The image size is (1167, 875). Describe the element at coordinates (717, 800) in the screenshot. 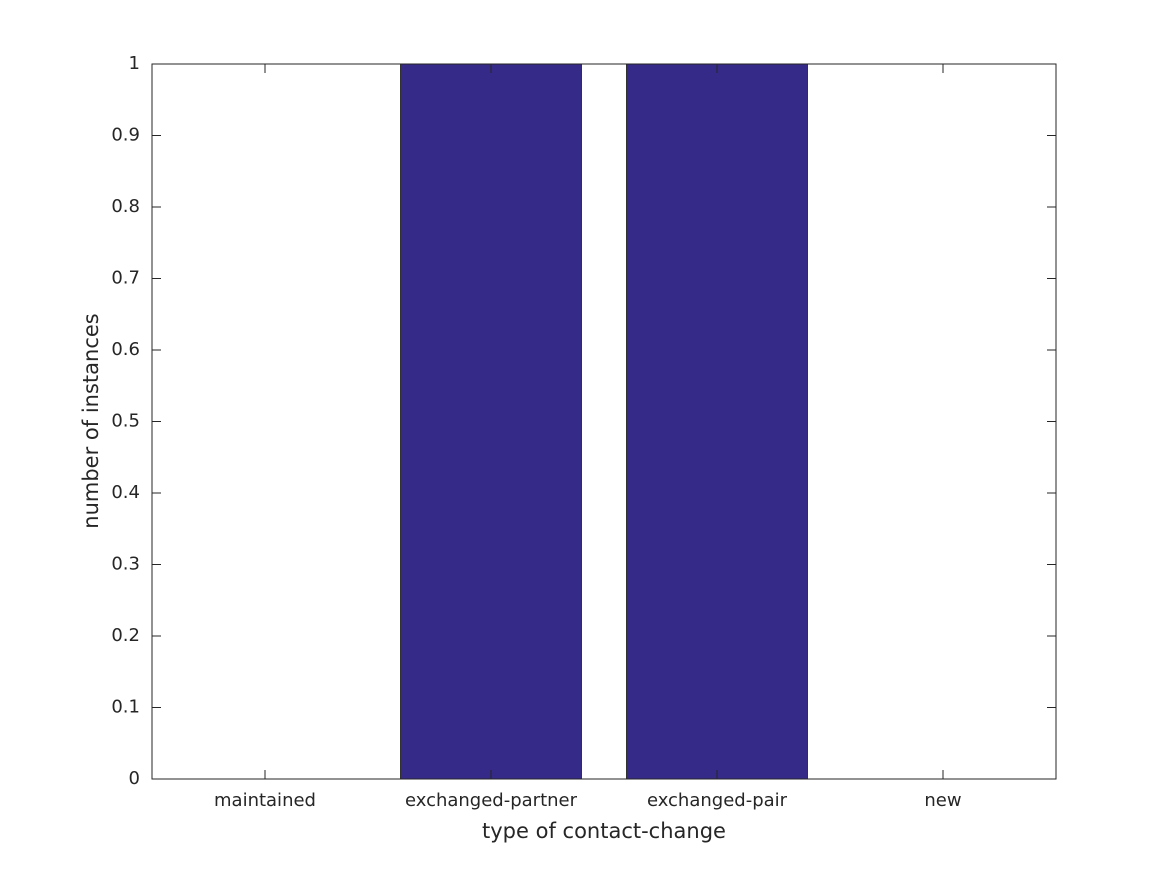

I see `x-tick-label: exchanged-pair` at that location.